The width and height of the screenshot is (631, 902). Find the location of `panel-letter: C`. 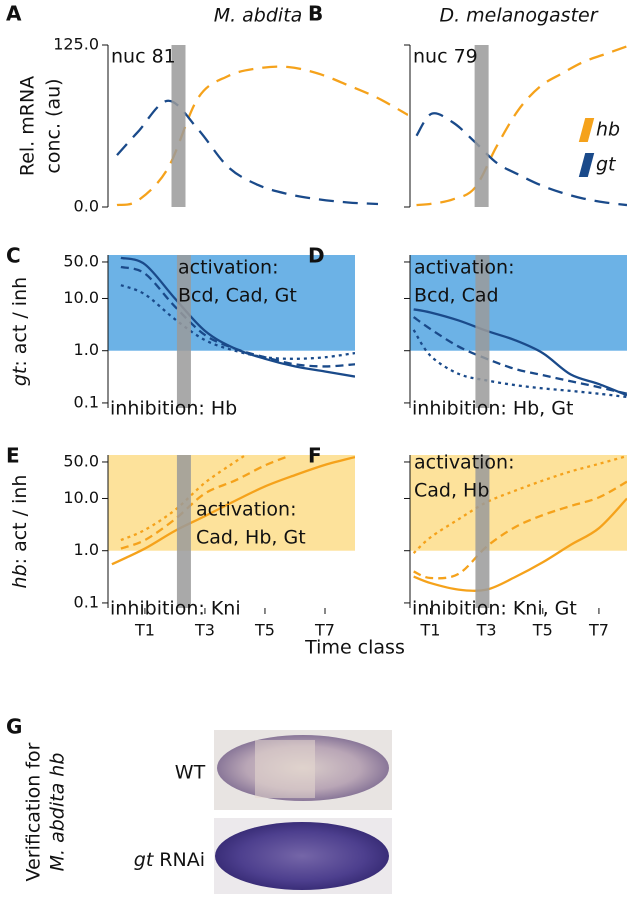

panel-letter: C is located at coordinates (13, 256).